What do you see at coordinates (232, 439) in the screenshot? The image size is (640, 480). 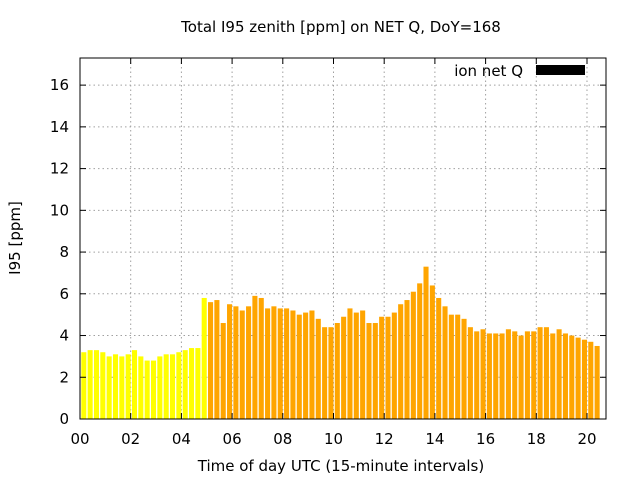 I see `x-tick-label: 06` at bounding box center [232, 439].